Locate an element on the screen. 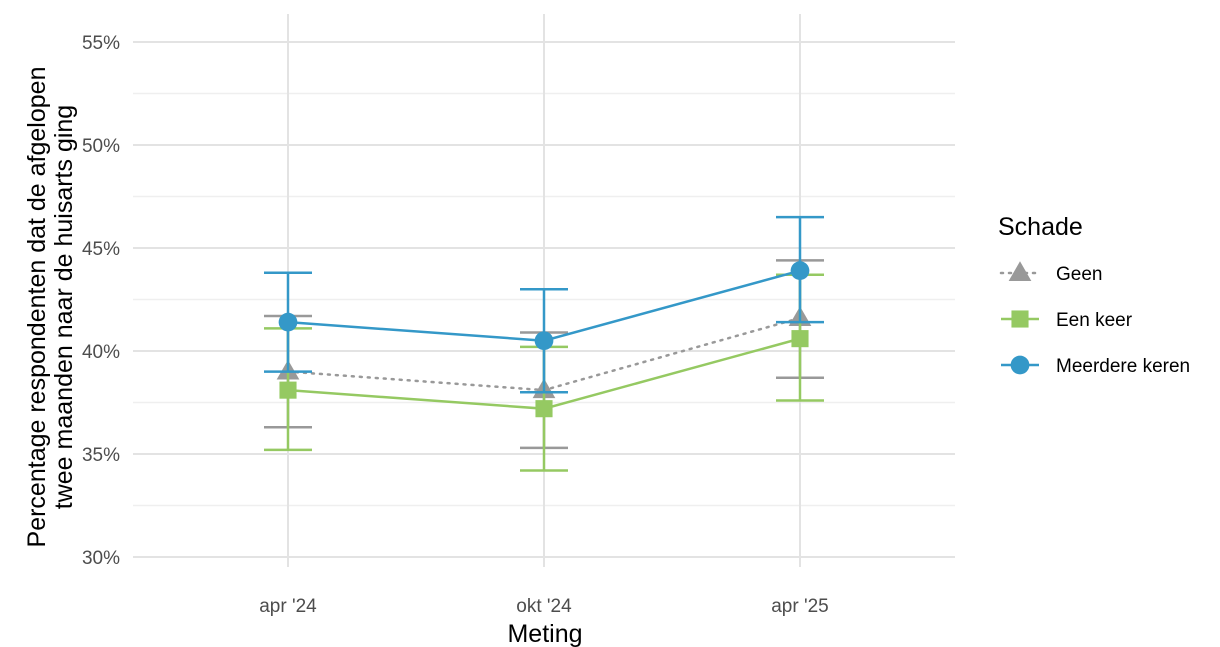  legend-item: Een keer is located at coordinates (1067, 320).